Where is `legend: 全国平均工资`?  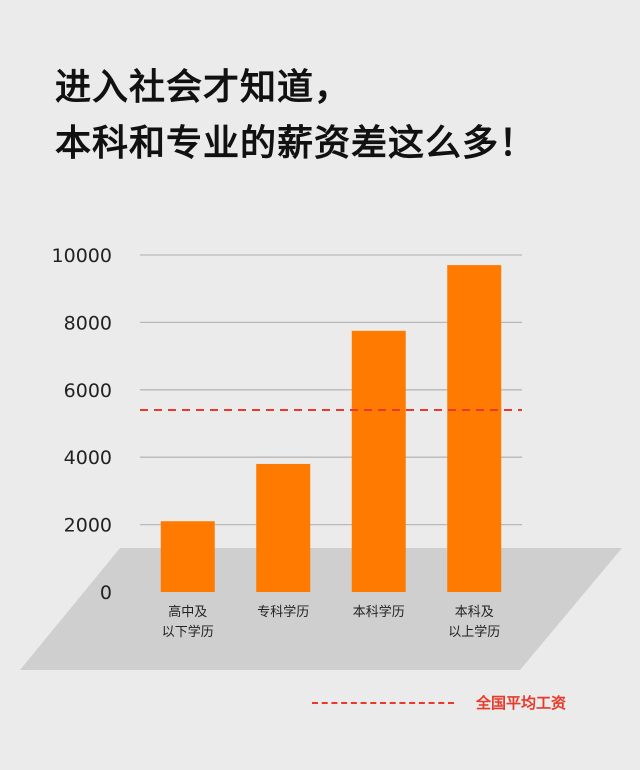
legend: 全国平均工资 is located at coordinates (439, 702).